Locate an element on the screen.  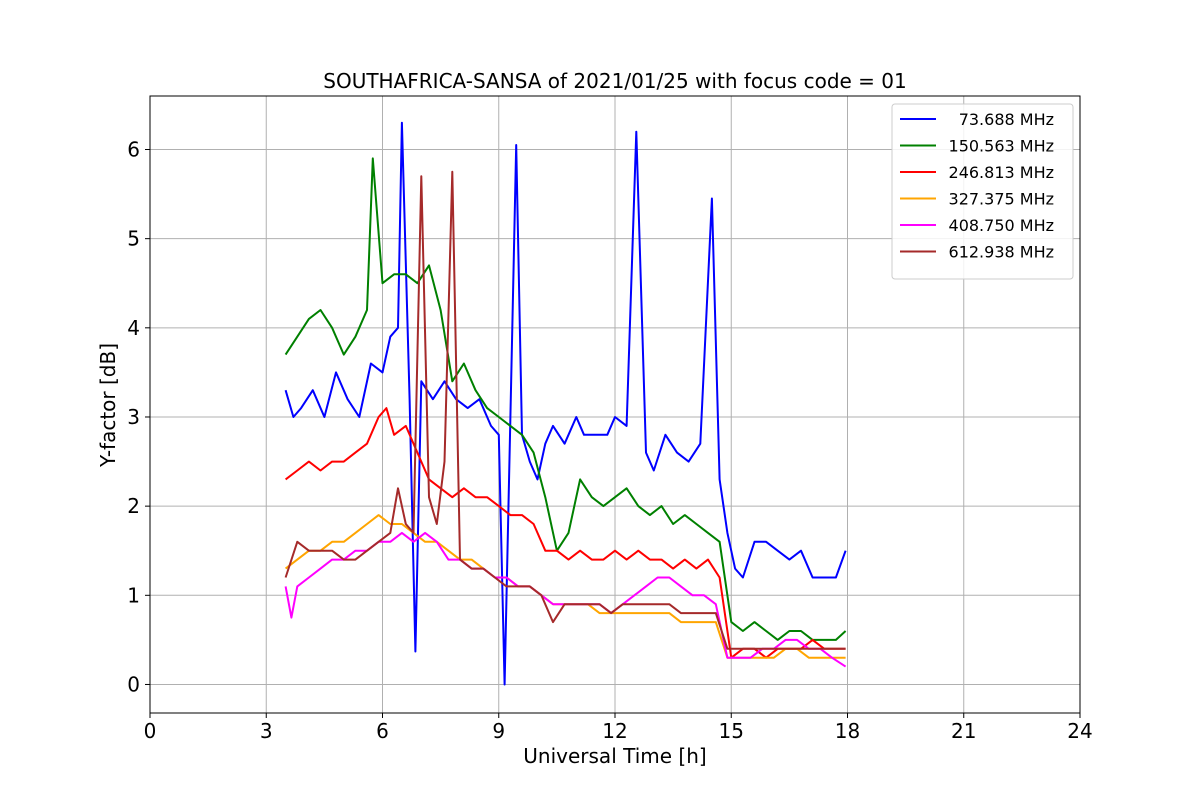
y-axis-label: Y-factor [dB] is located at coordinates (108, 405).